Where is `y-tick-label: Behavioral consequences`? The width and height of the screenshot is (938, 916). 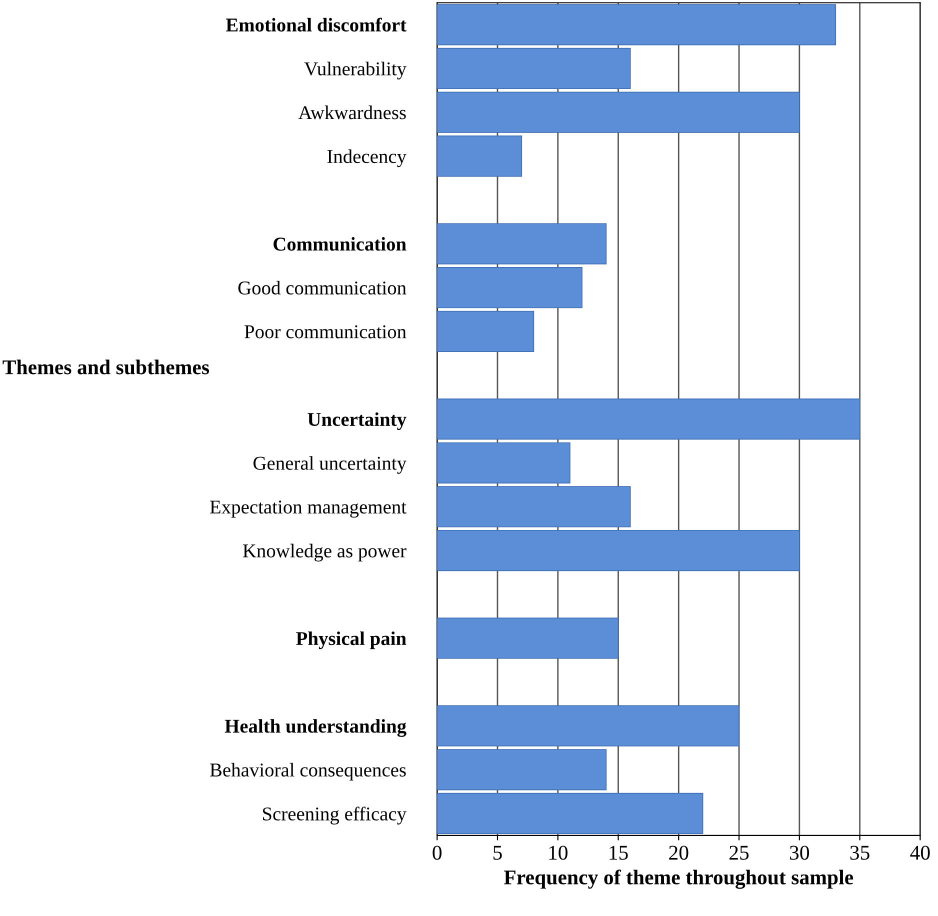 y-tick-label: Behavioral consequences is located at coordinates (308, 771).